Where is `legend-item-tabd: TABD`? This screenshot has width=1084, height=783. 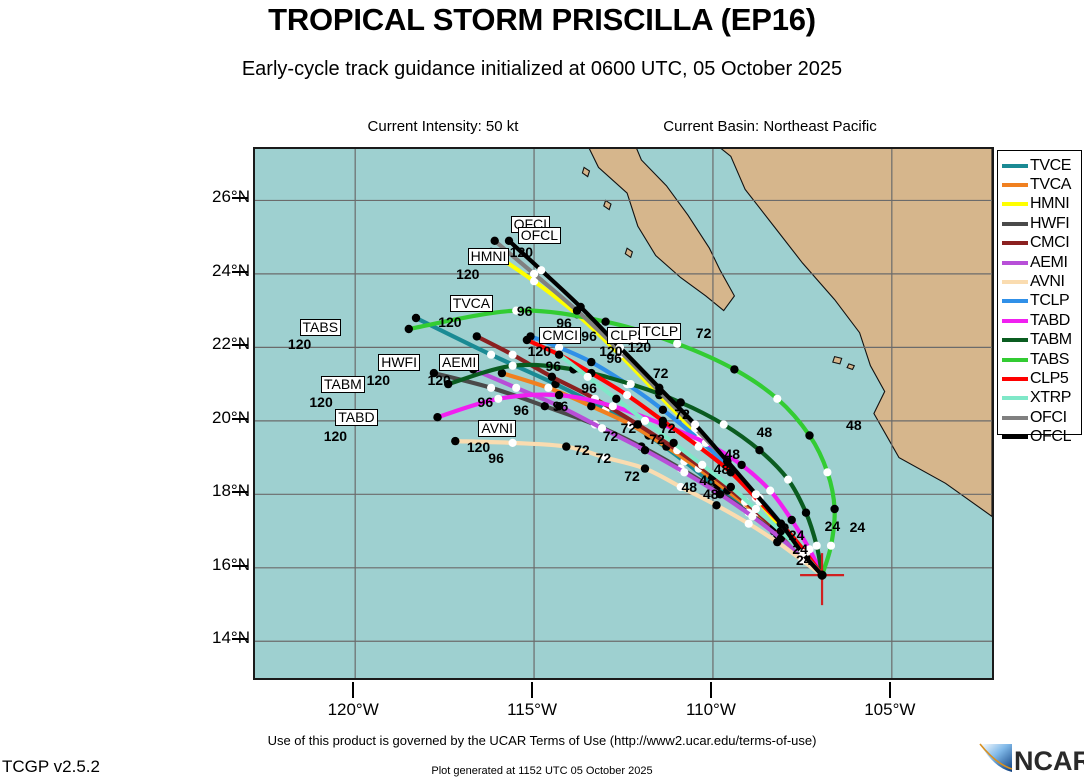
legend-item-tabd: TABD is located at coordinates (1041, 320).